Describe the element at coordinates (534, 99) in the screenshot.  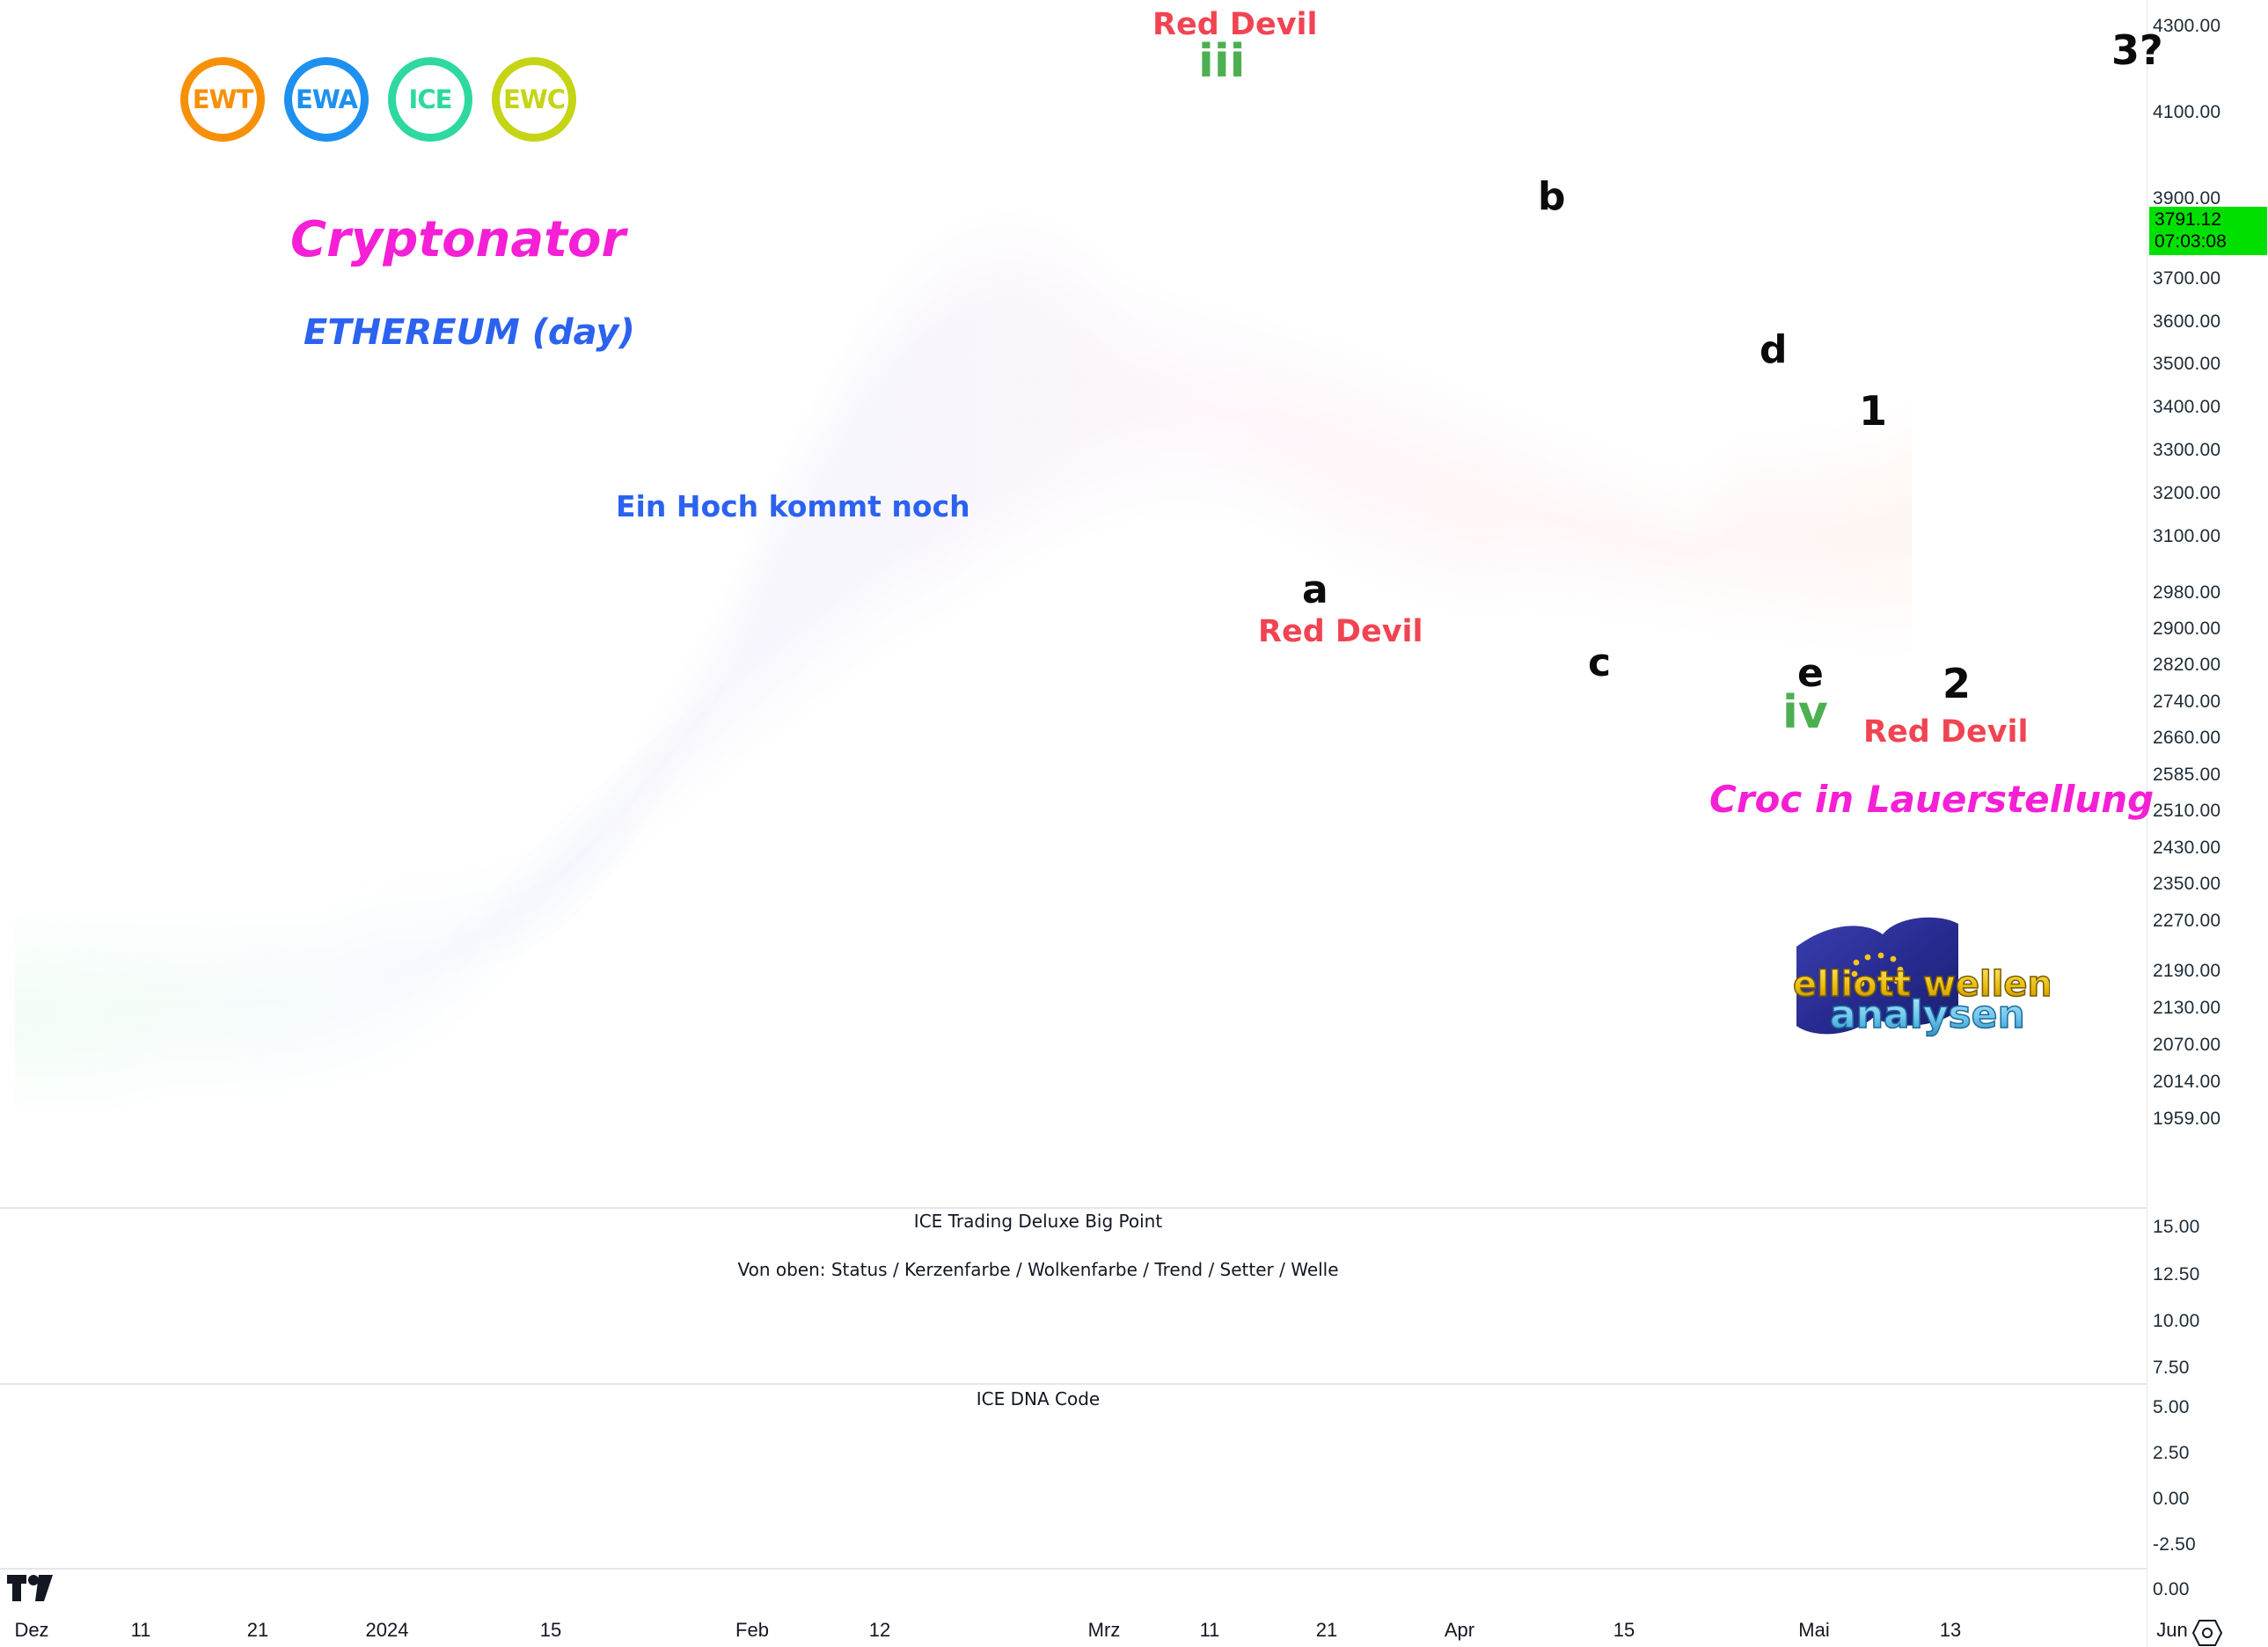
I see `brand-badge-ewc: EWC` at that location.